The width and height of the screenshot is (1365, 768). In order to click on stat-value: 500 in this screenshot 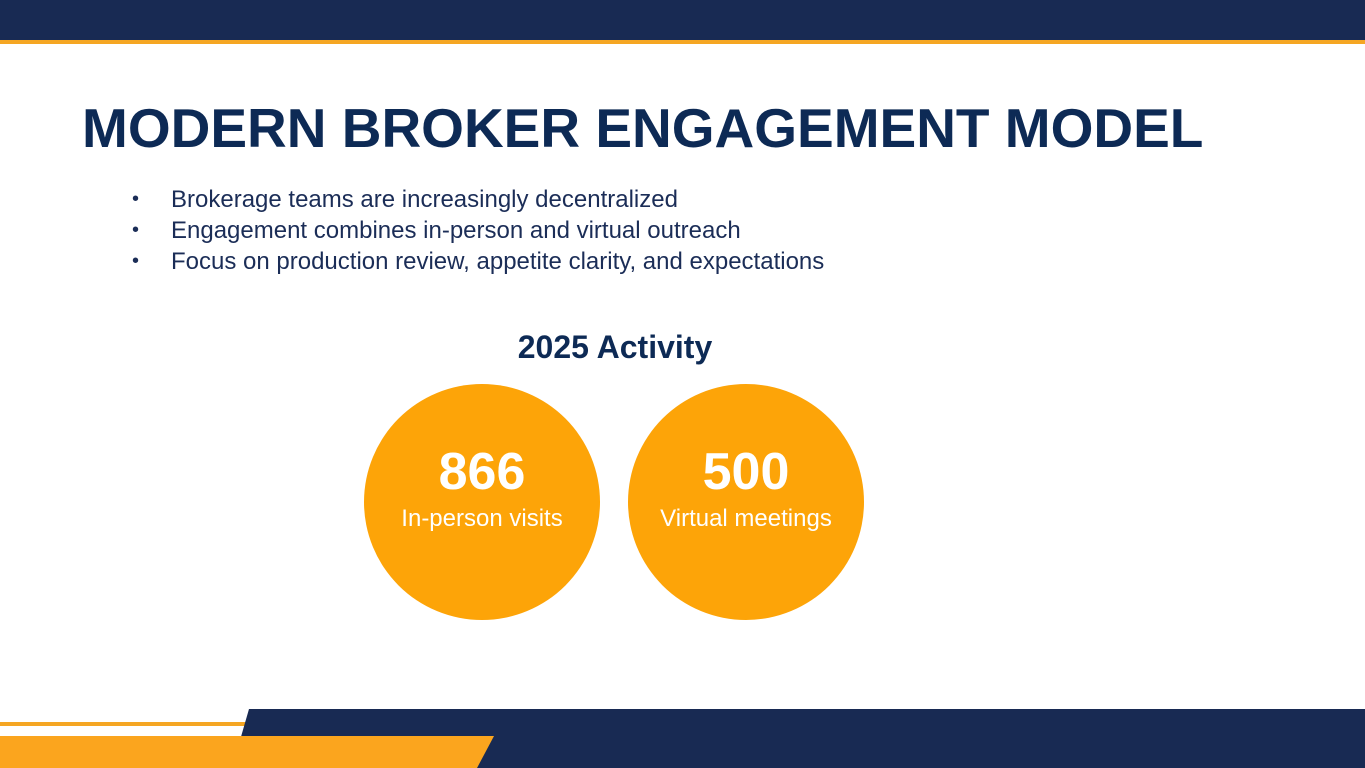, I will do `click(746, 472)`.